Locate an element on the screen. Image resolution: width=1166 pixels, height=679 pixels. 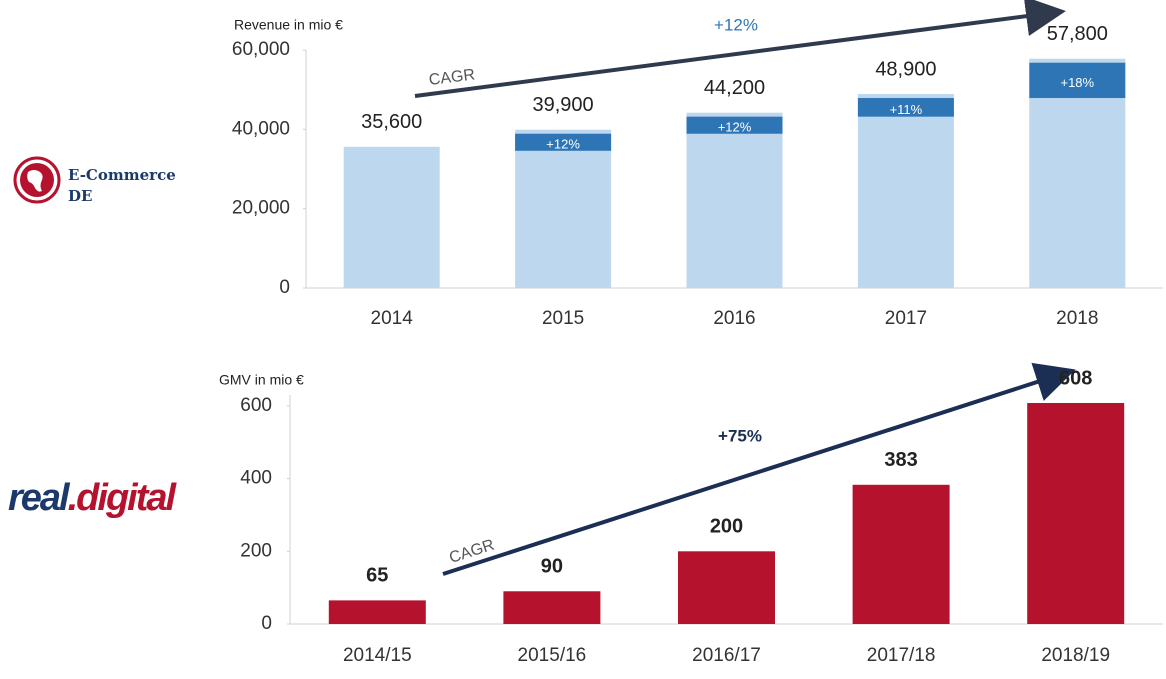
value-label: 35,600 is located at coordinates (391, 122).